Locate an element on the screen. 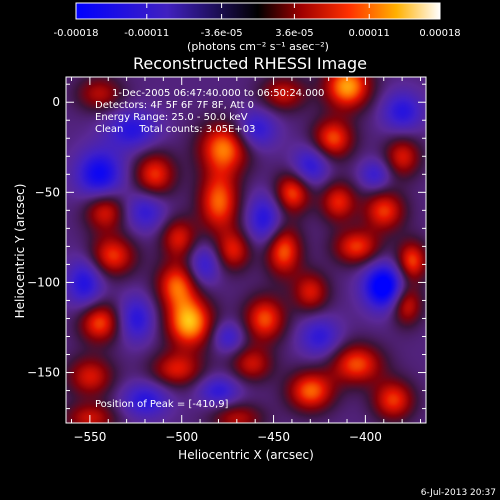 Image resolution: width=500 pixels, height=500 pixels. y-axis-label: Heliocentric Y (arcsec) is located at coordinates (20, 251).